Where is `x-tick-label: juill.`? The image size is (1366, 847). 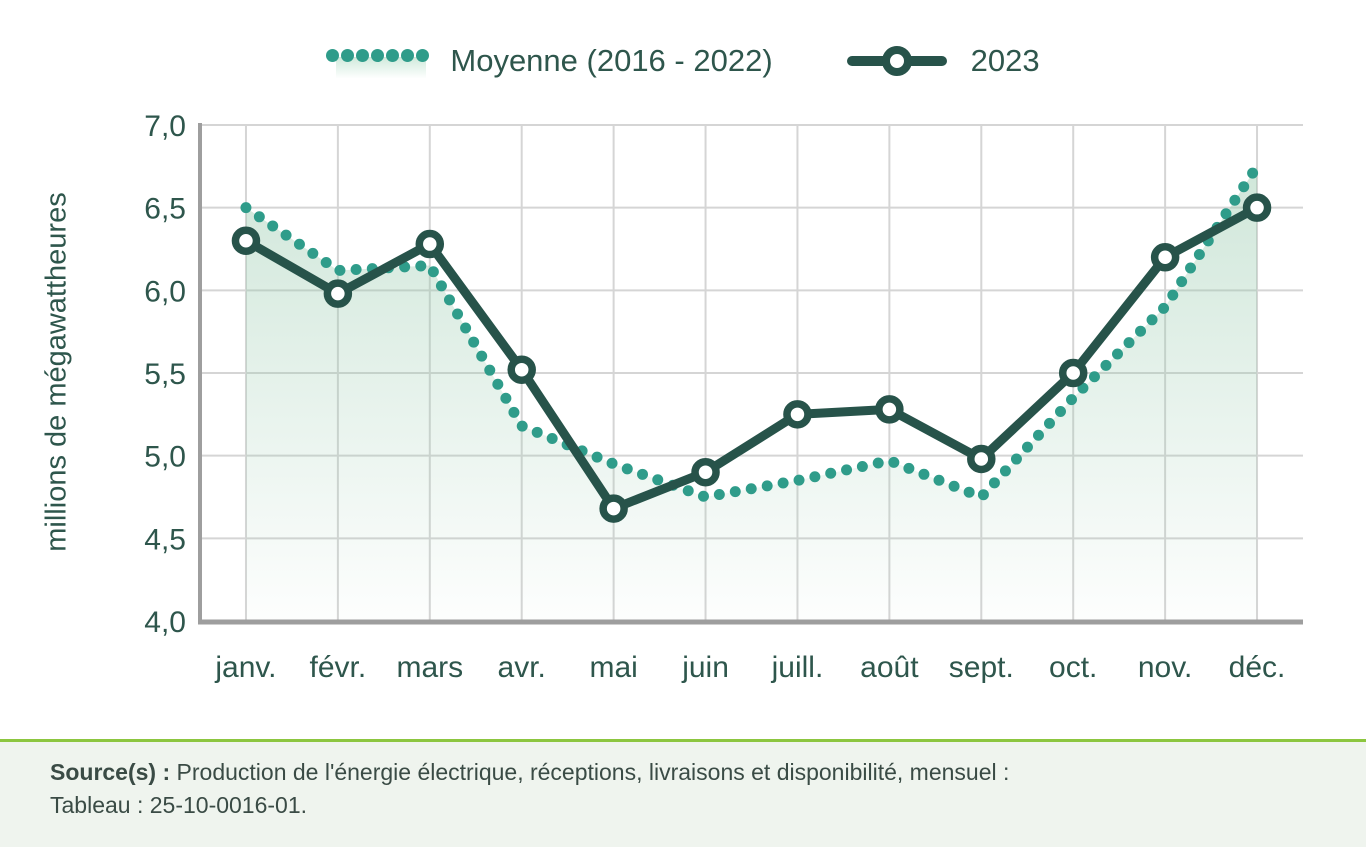 x-tick-label: juill. is located at coordinates (797, 667).